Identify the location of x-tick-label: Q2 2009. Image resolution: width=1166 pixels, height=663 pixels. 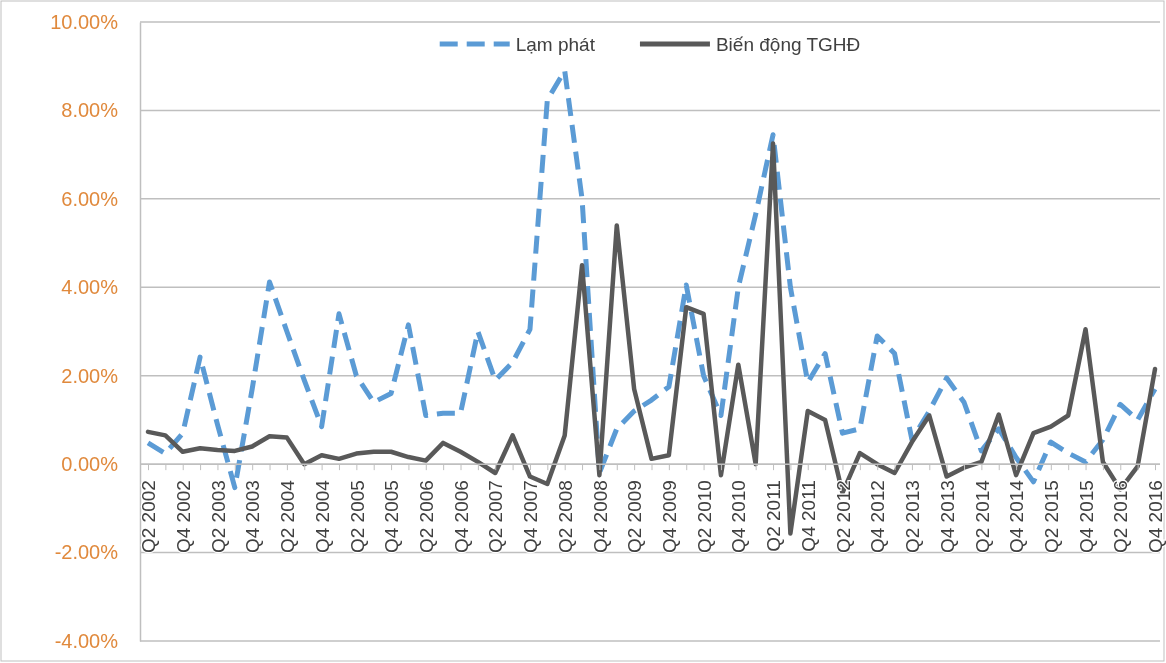
(635, 517).